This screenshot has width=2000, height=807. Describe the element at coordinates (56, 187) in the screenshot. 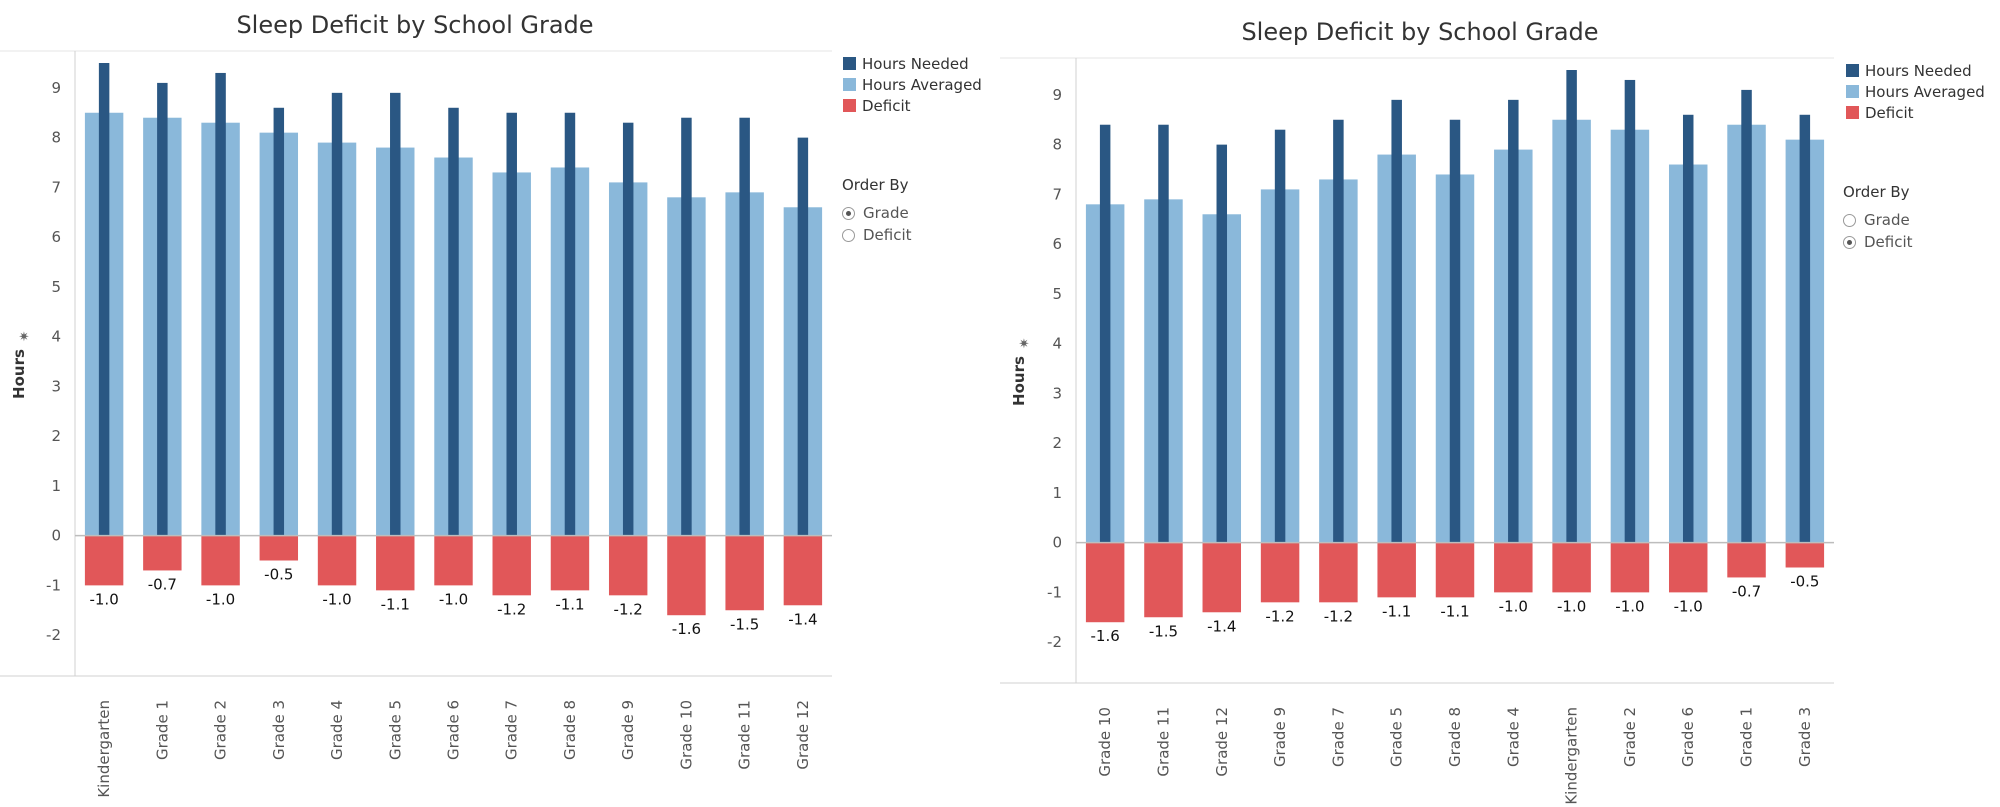

I see `y-tick-label: 7` at that location.